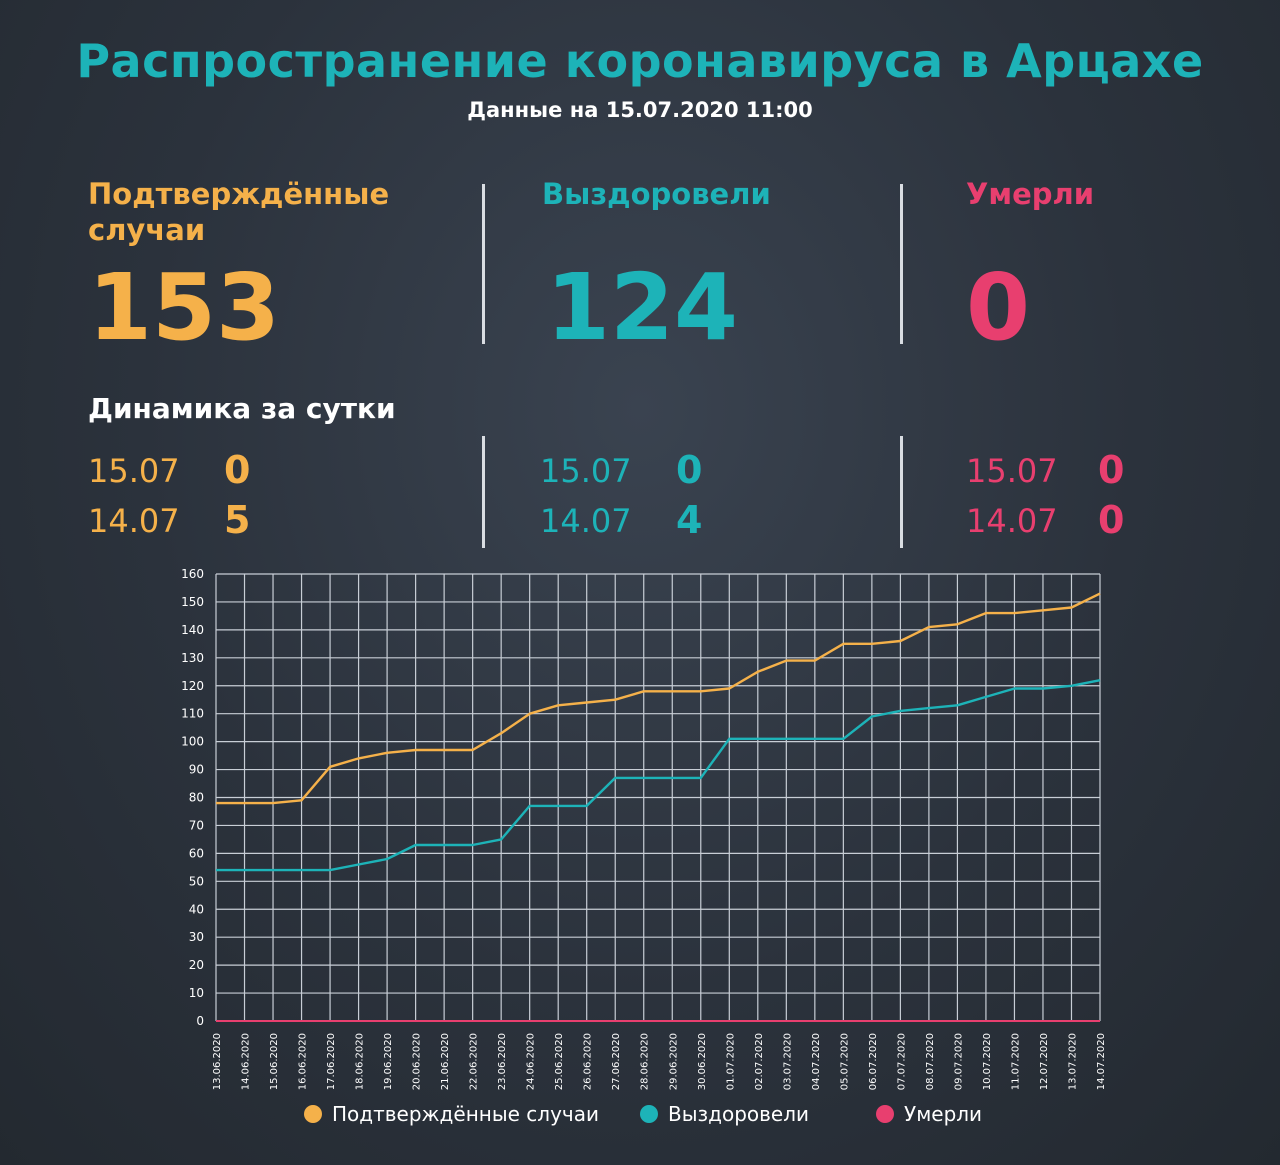  Describe the element at coordinates (303, 1061) in the screenshot. I see `x-tick-label: 16.06.2020` at that location.